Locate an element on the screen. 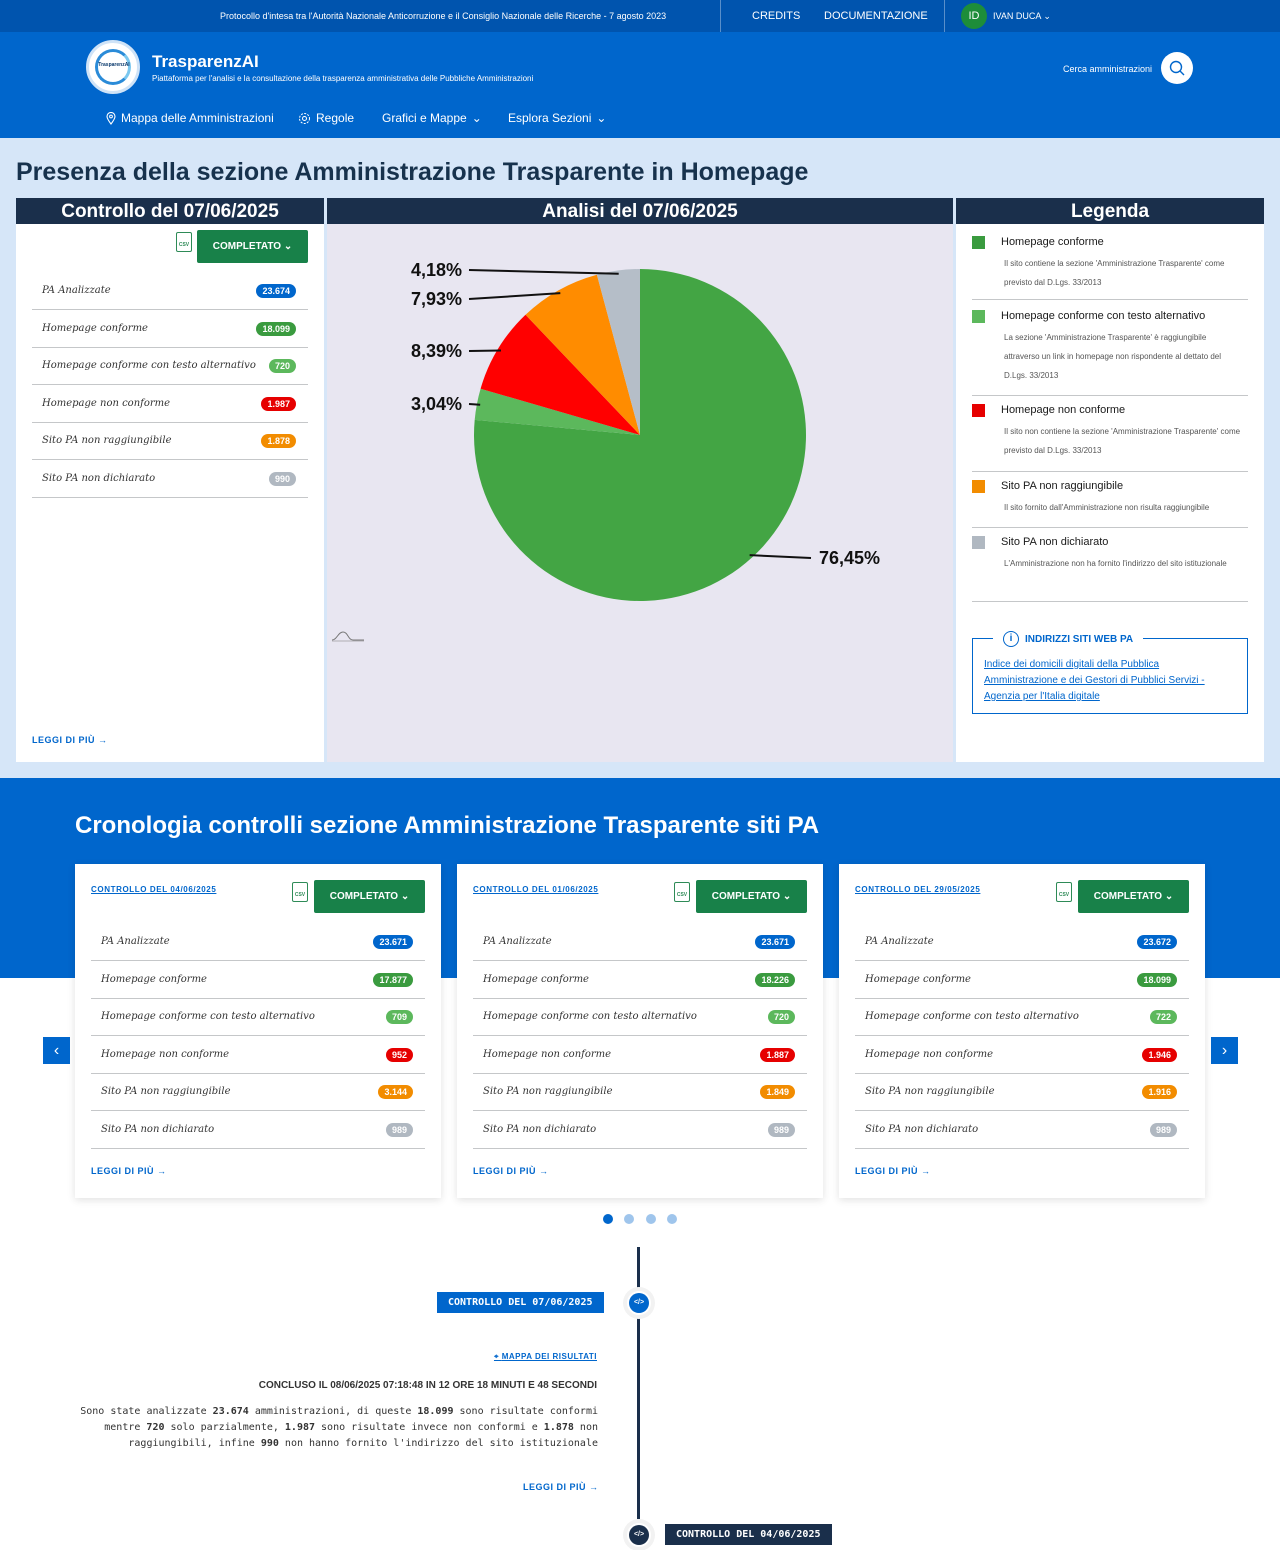  stat-row: PA Analizzate 23.674 is located at coordinates (170, 291).